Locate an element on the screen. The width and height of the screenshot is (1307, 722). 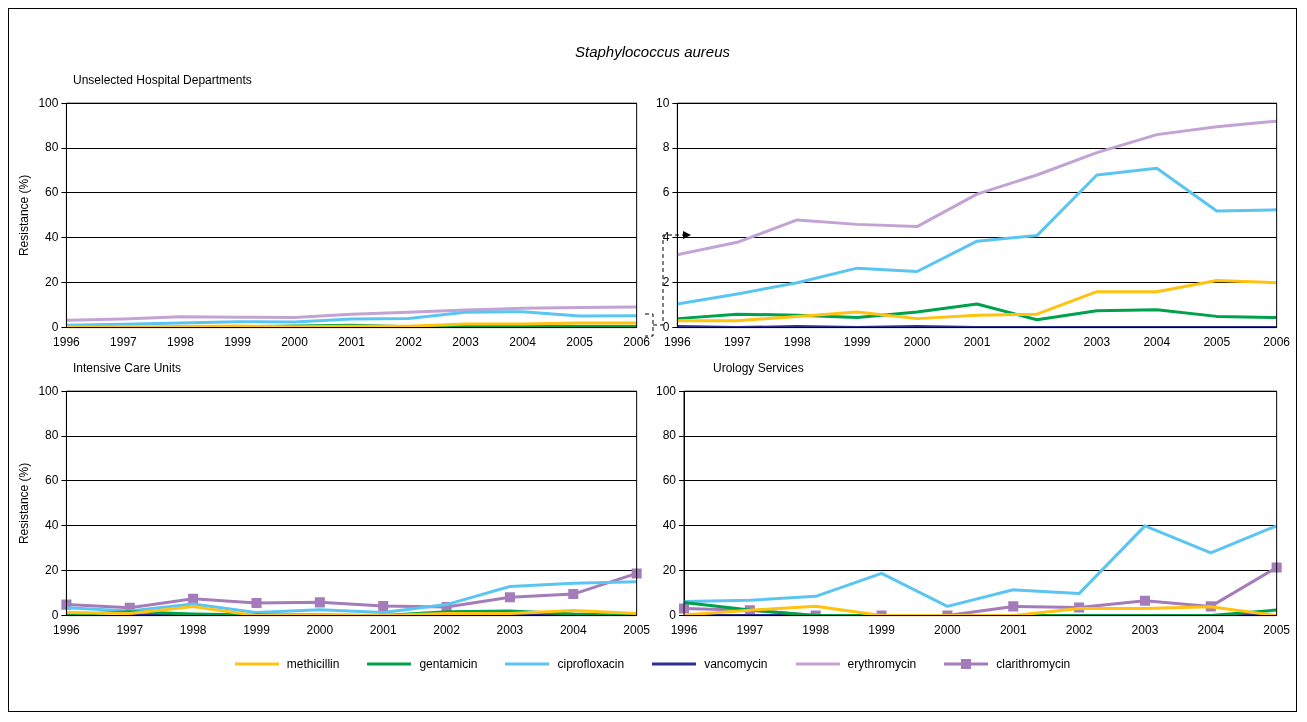
legend-label: methicillin is located at coordinates (313, 664).